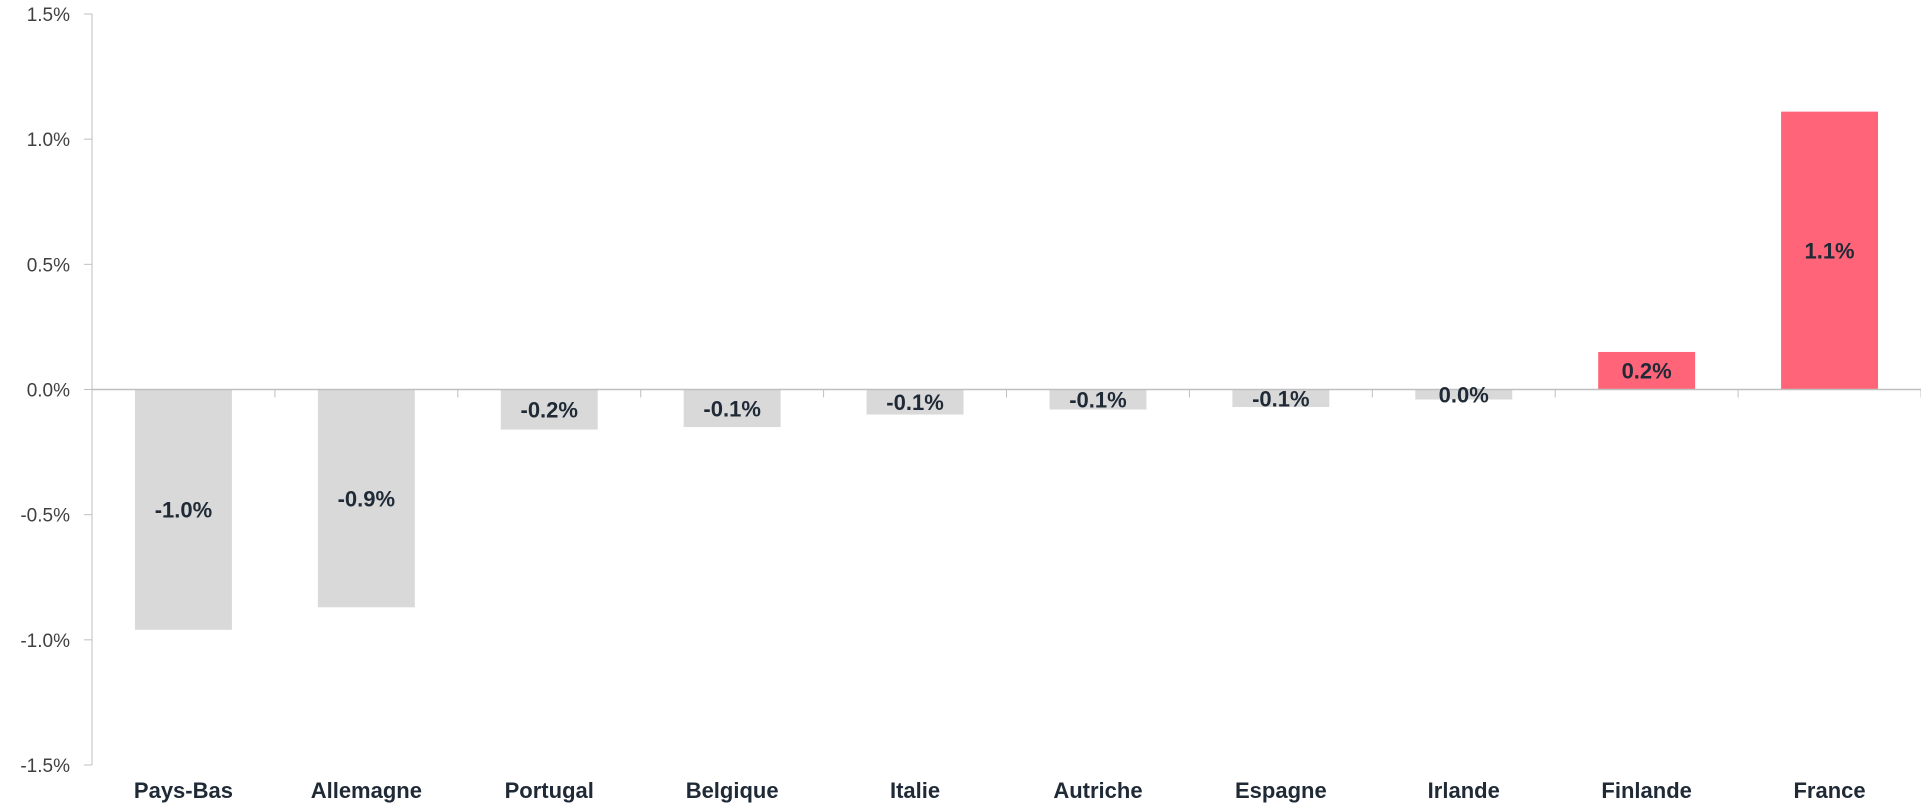 This screenshot has width=1921, height=812. I want to click on y-tick-label: 0.0%, so click(48, 391).